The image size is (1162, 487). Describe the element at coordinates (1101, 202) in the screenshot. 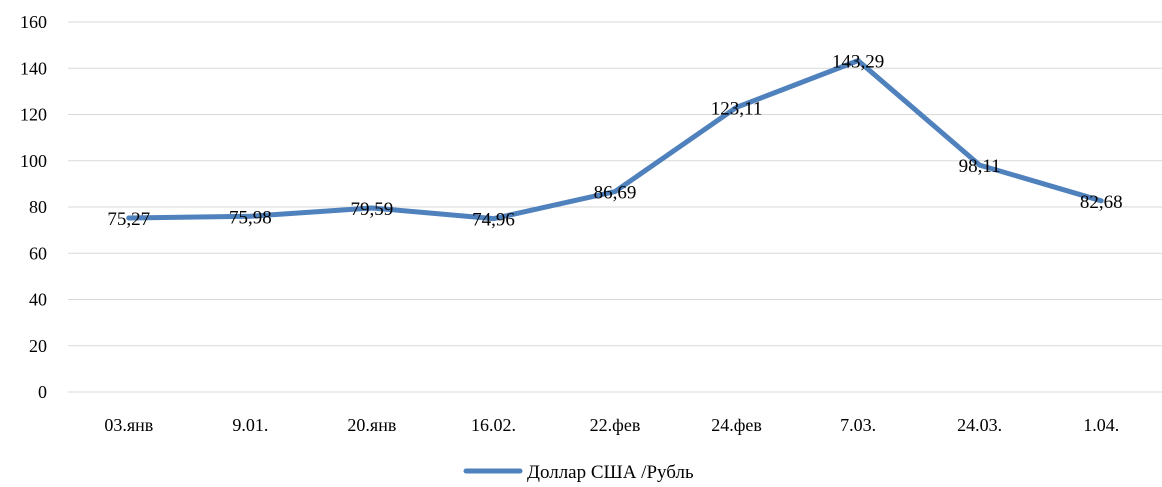

I see `data-label: 82,68` at that location.